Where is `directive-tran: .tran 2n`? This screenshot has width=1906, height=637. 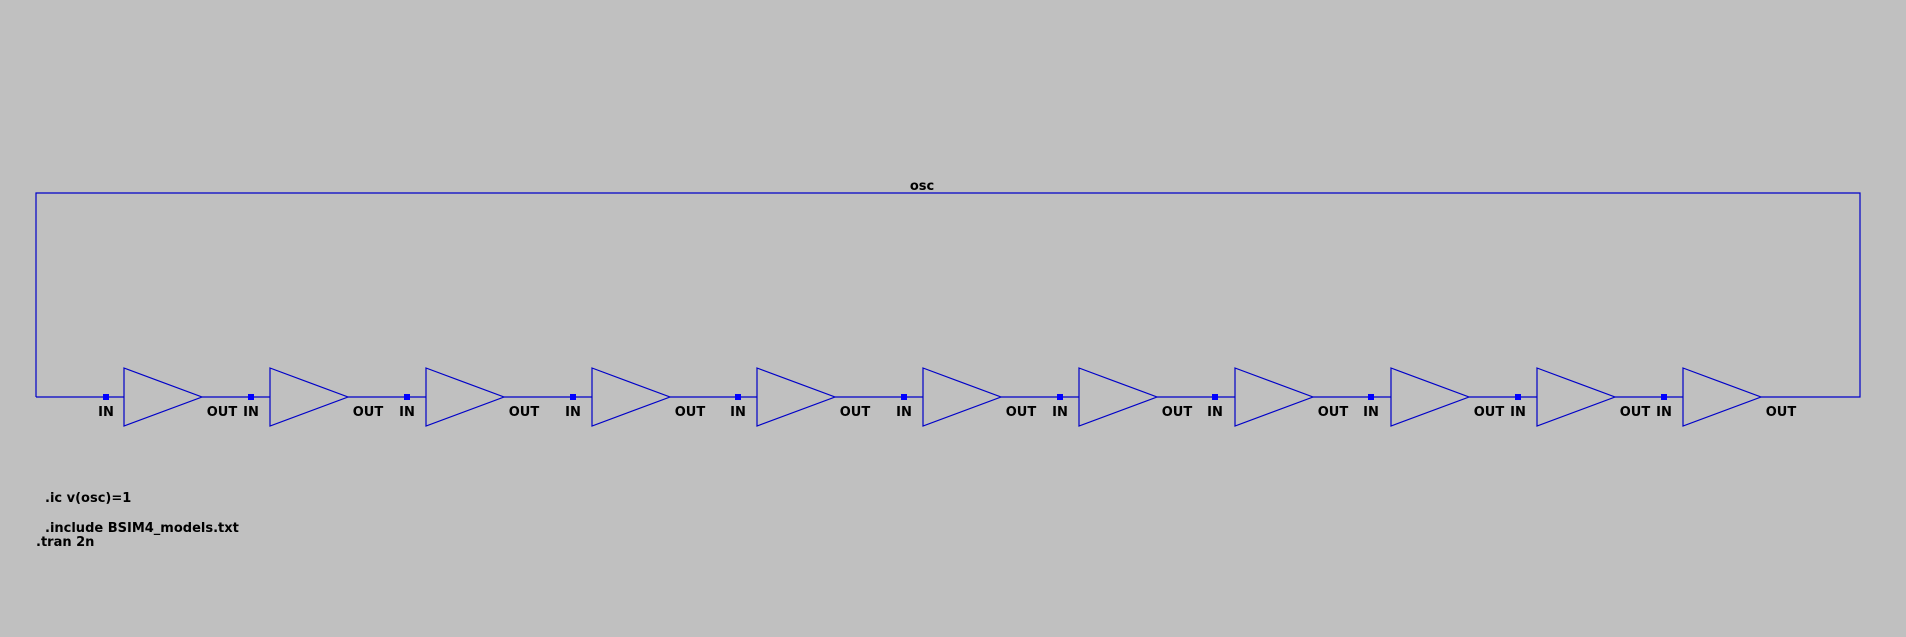 directive-tran: .tran 2n is located at coordinates (65, 542).